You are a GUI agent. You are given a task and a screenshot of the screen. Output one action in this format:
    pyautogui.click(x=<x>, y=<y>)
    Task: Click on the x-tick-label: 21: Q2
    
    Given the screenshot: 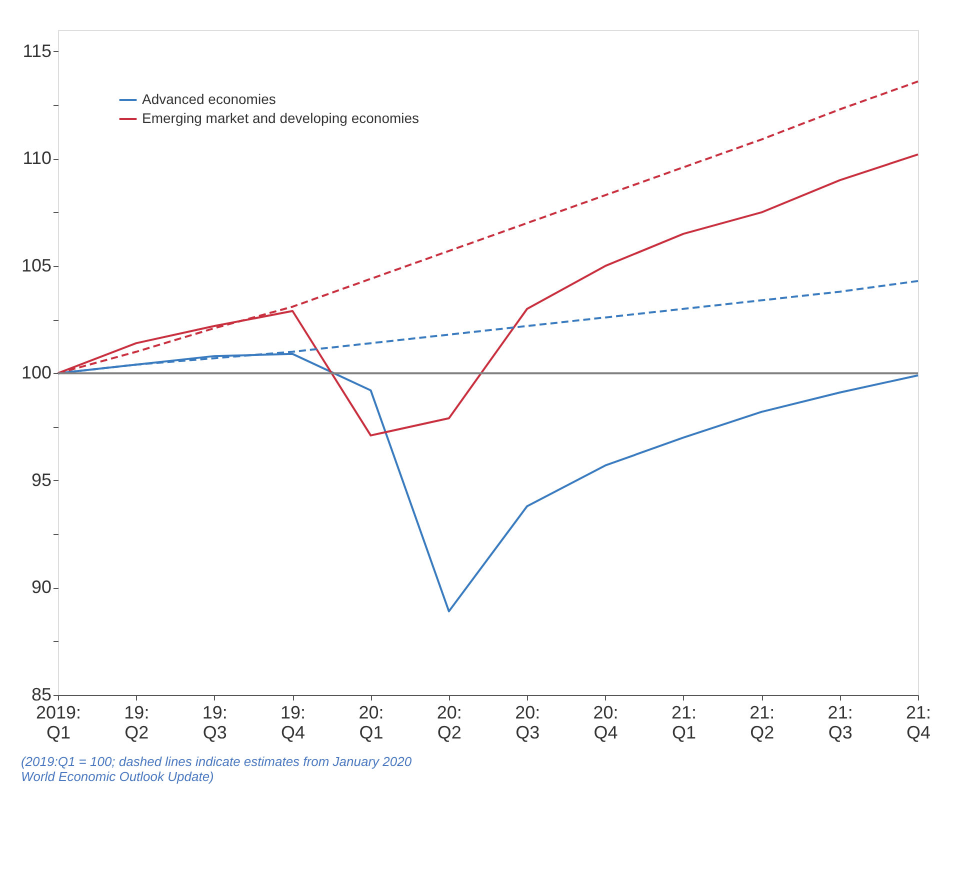 What is the action you would take?
    pyautogui.click(x=762, y=722)
    